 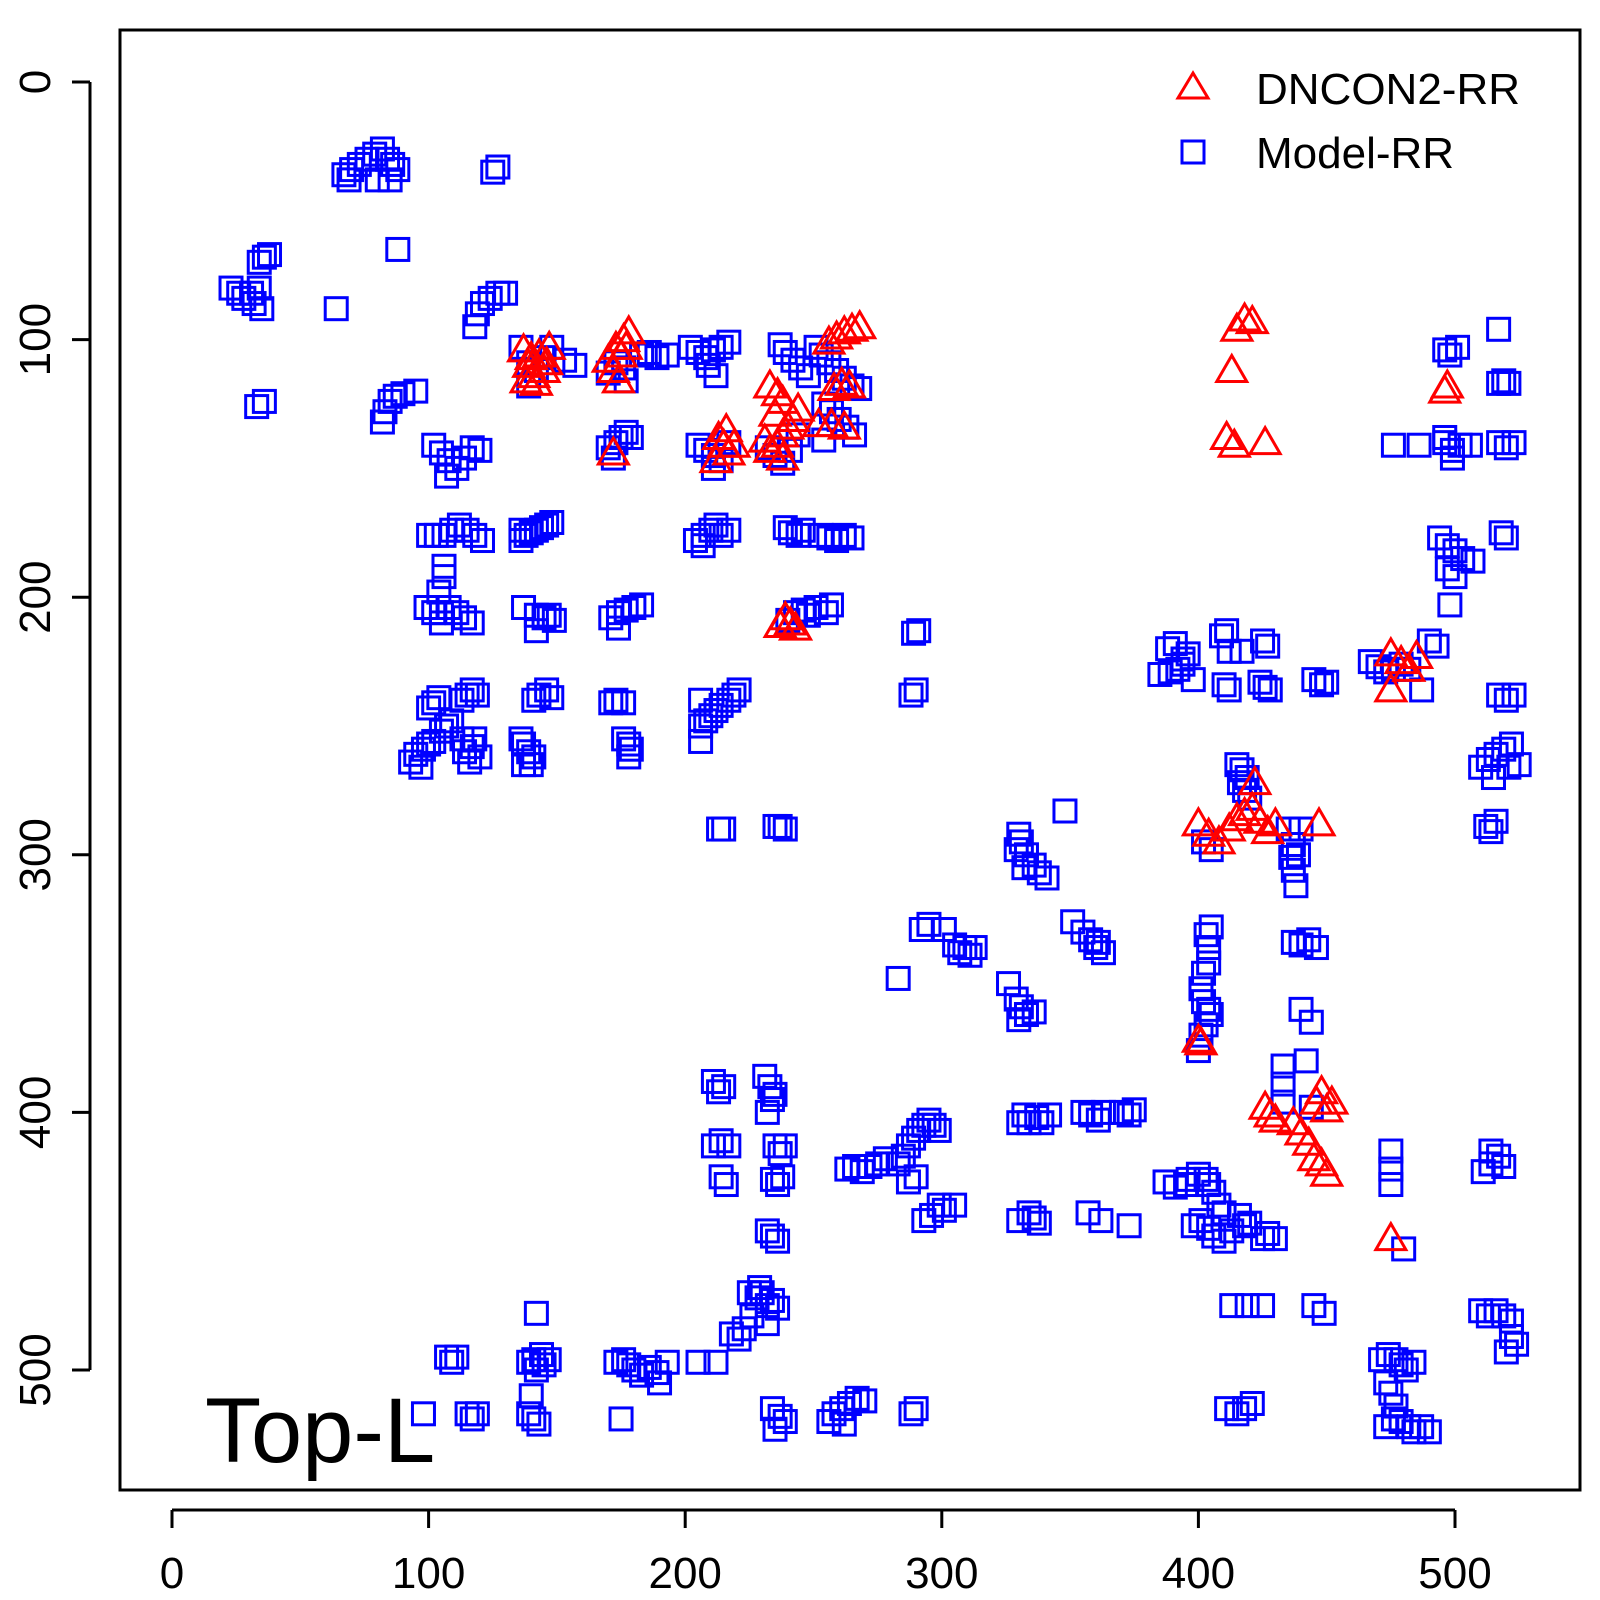 What do you see at coordinates (35, 854) in the screenshot?
I see `y-tick-label: 300` at bounding box center [35, 854].